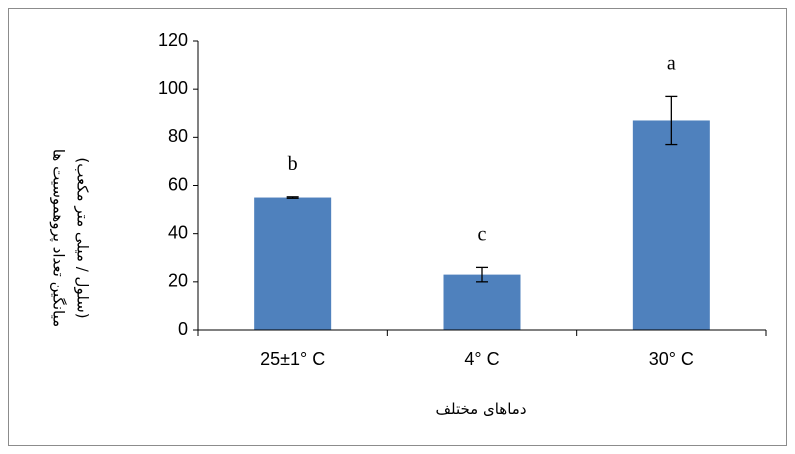  I want to click on y-tick-label: 60, so click(178, 184).